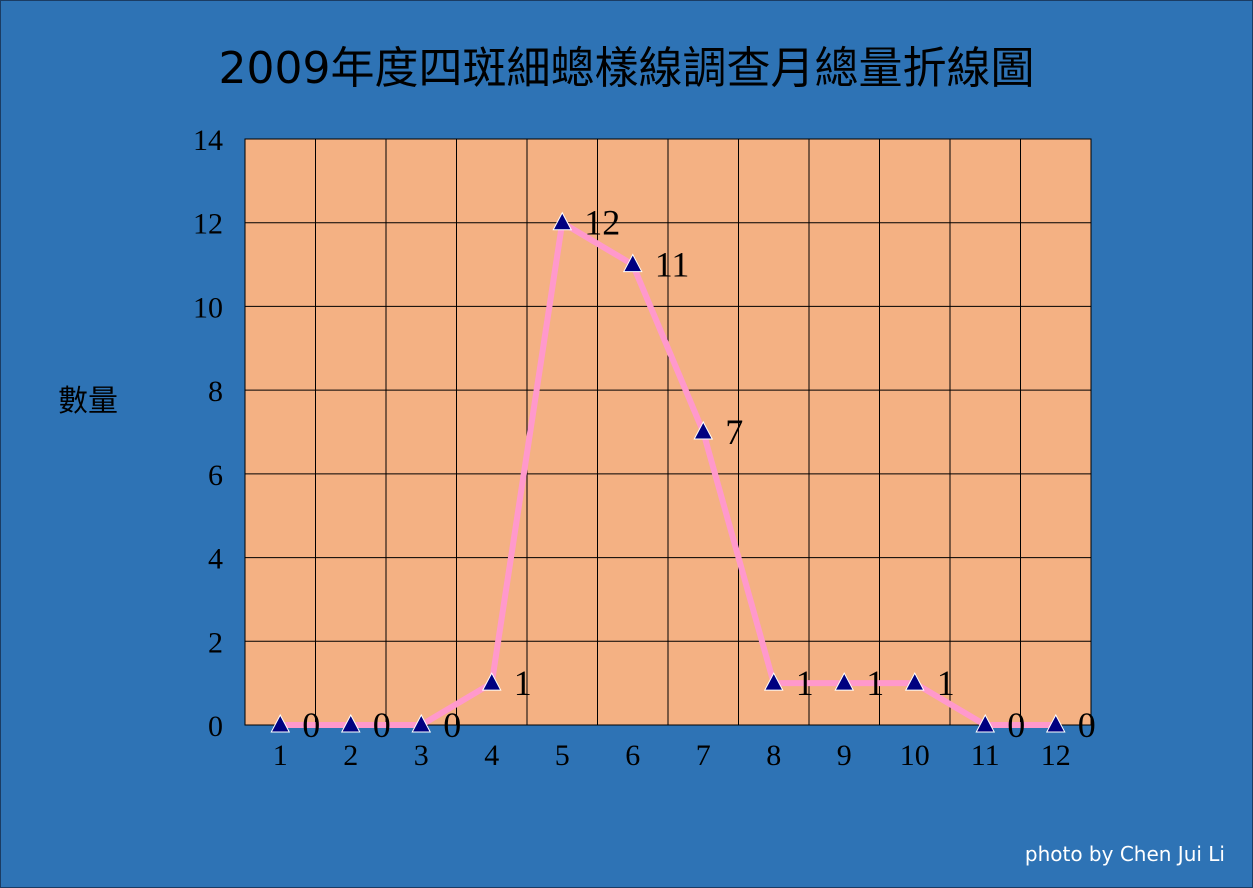  I want to click on x-tick-label: 9, so click(844, 755).